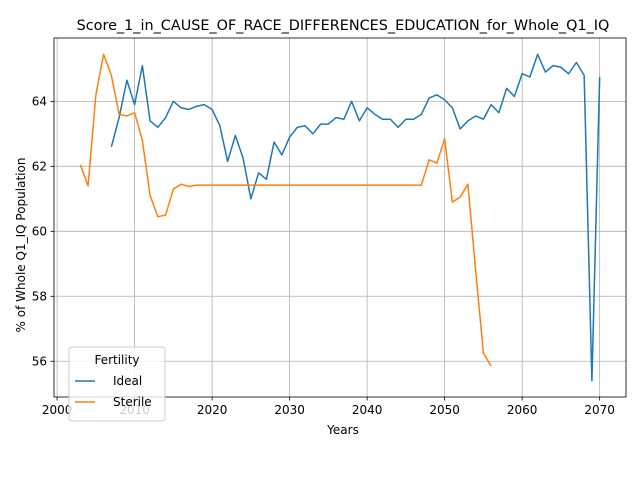 This screenshot has width=640, height=480. Describe the element at coordinates (599, 410) in the screenshot. I see `x-tick-label: 2070` at that location.